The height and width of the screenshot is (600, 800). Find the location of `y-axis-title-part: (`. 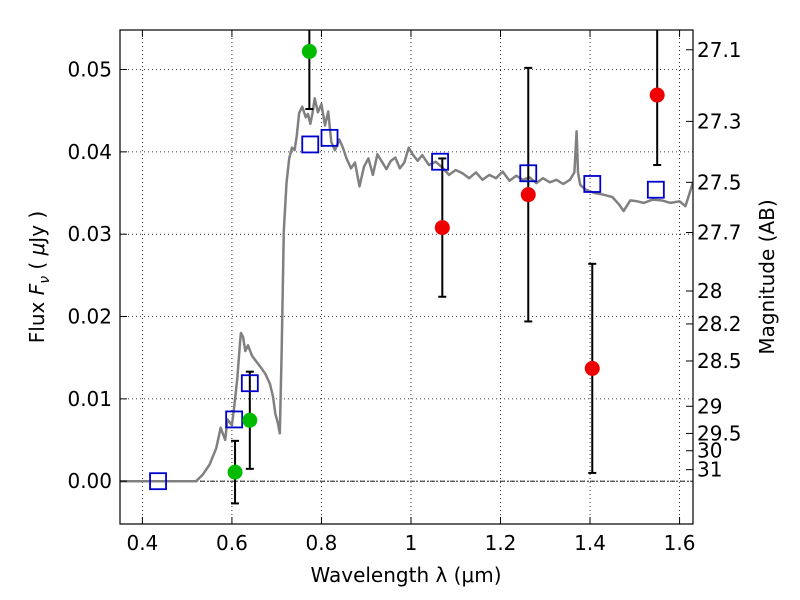

y-axis-title-part: ( is located at coordinates (37, 265).